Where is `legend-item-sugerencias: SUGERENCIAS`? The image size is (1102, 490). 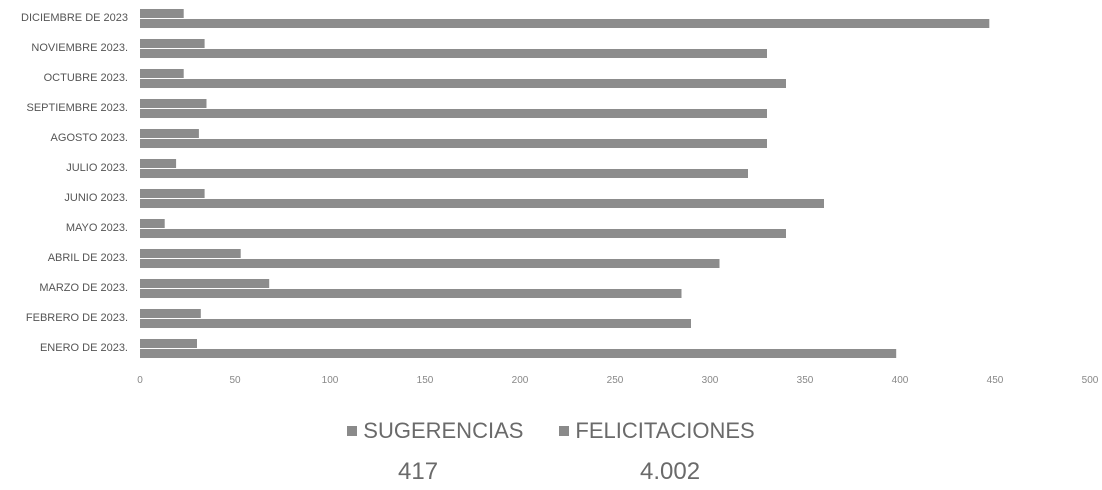
legend-item-sugerencias: SUGERENCIAS is located at coordinates (435, 431).